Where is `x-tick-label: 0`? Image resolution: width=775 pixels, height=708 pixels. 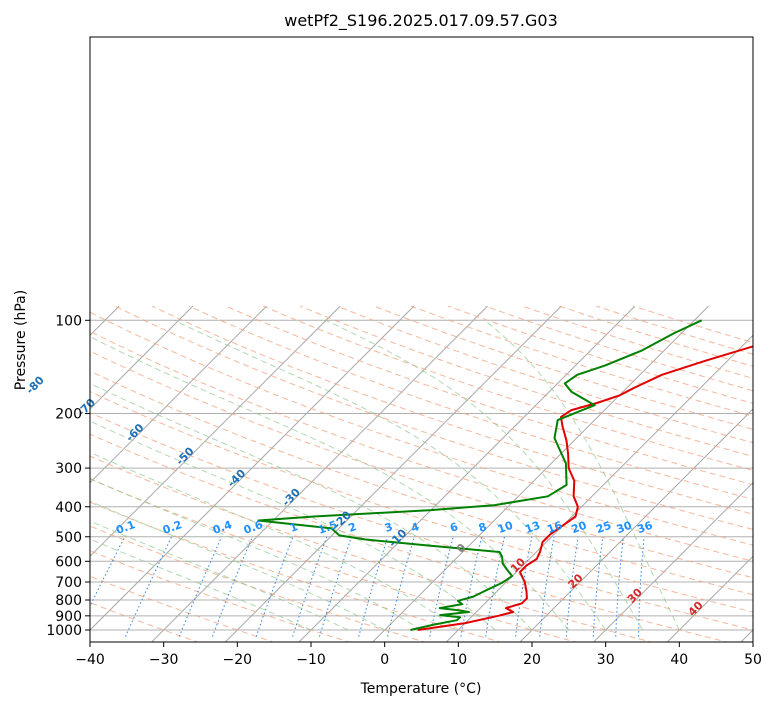 x-tick-label: 0 is located at coordinates (384, 660).